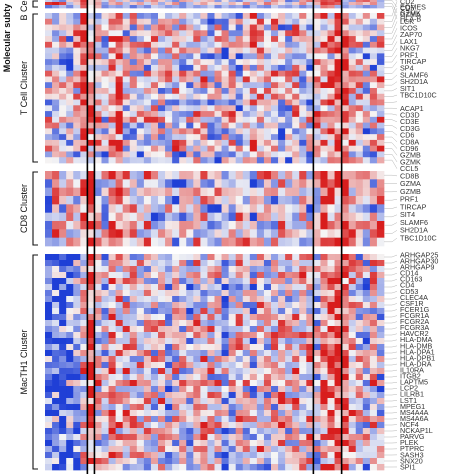 The image size is (474, 474). What do you see at coordinates (413, 6) in the screenshot?
I see `gene-label: EOMES` at bounding box center [413, 6].